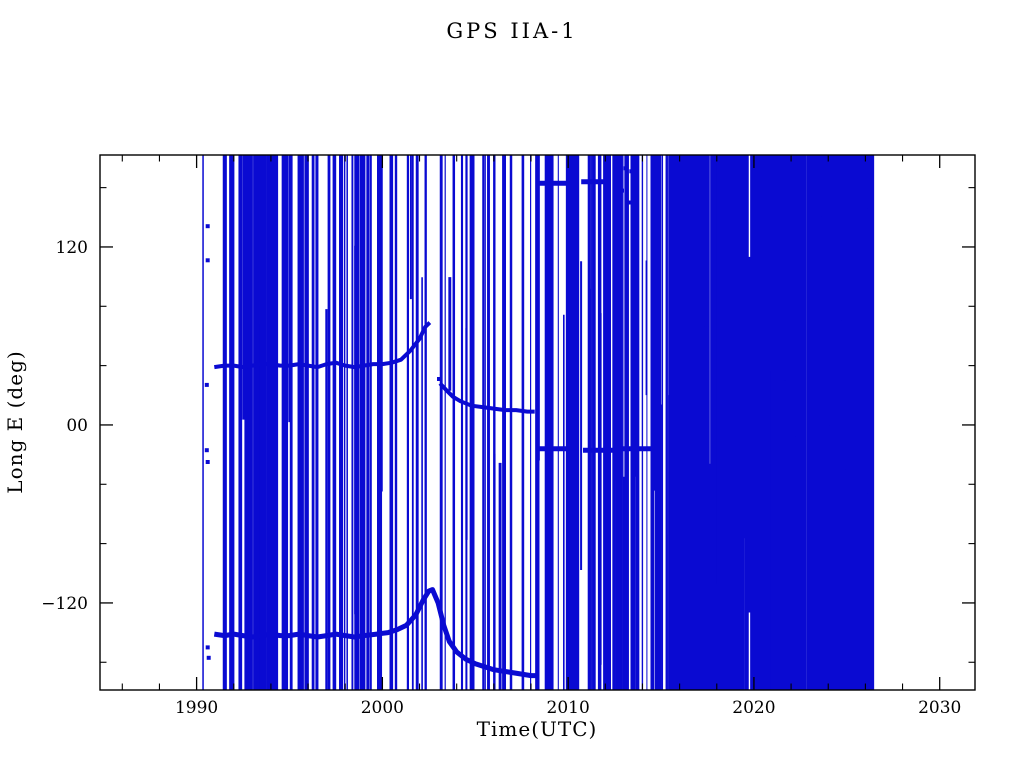  I want to click on x-tick-label: 2000, so click(382, 708).